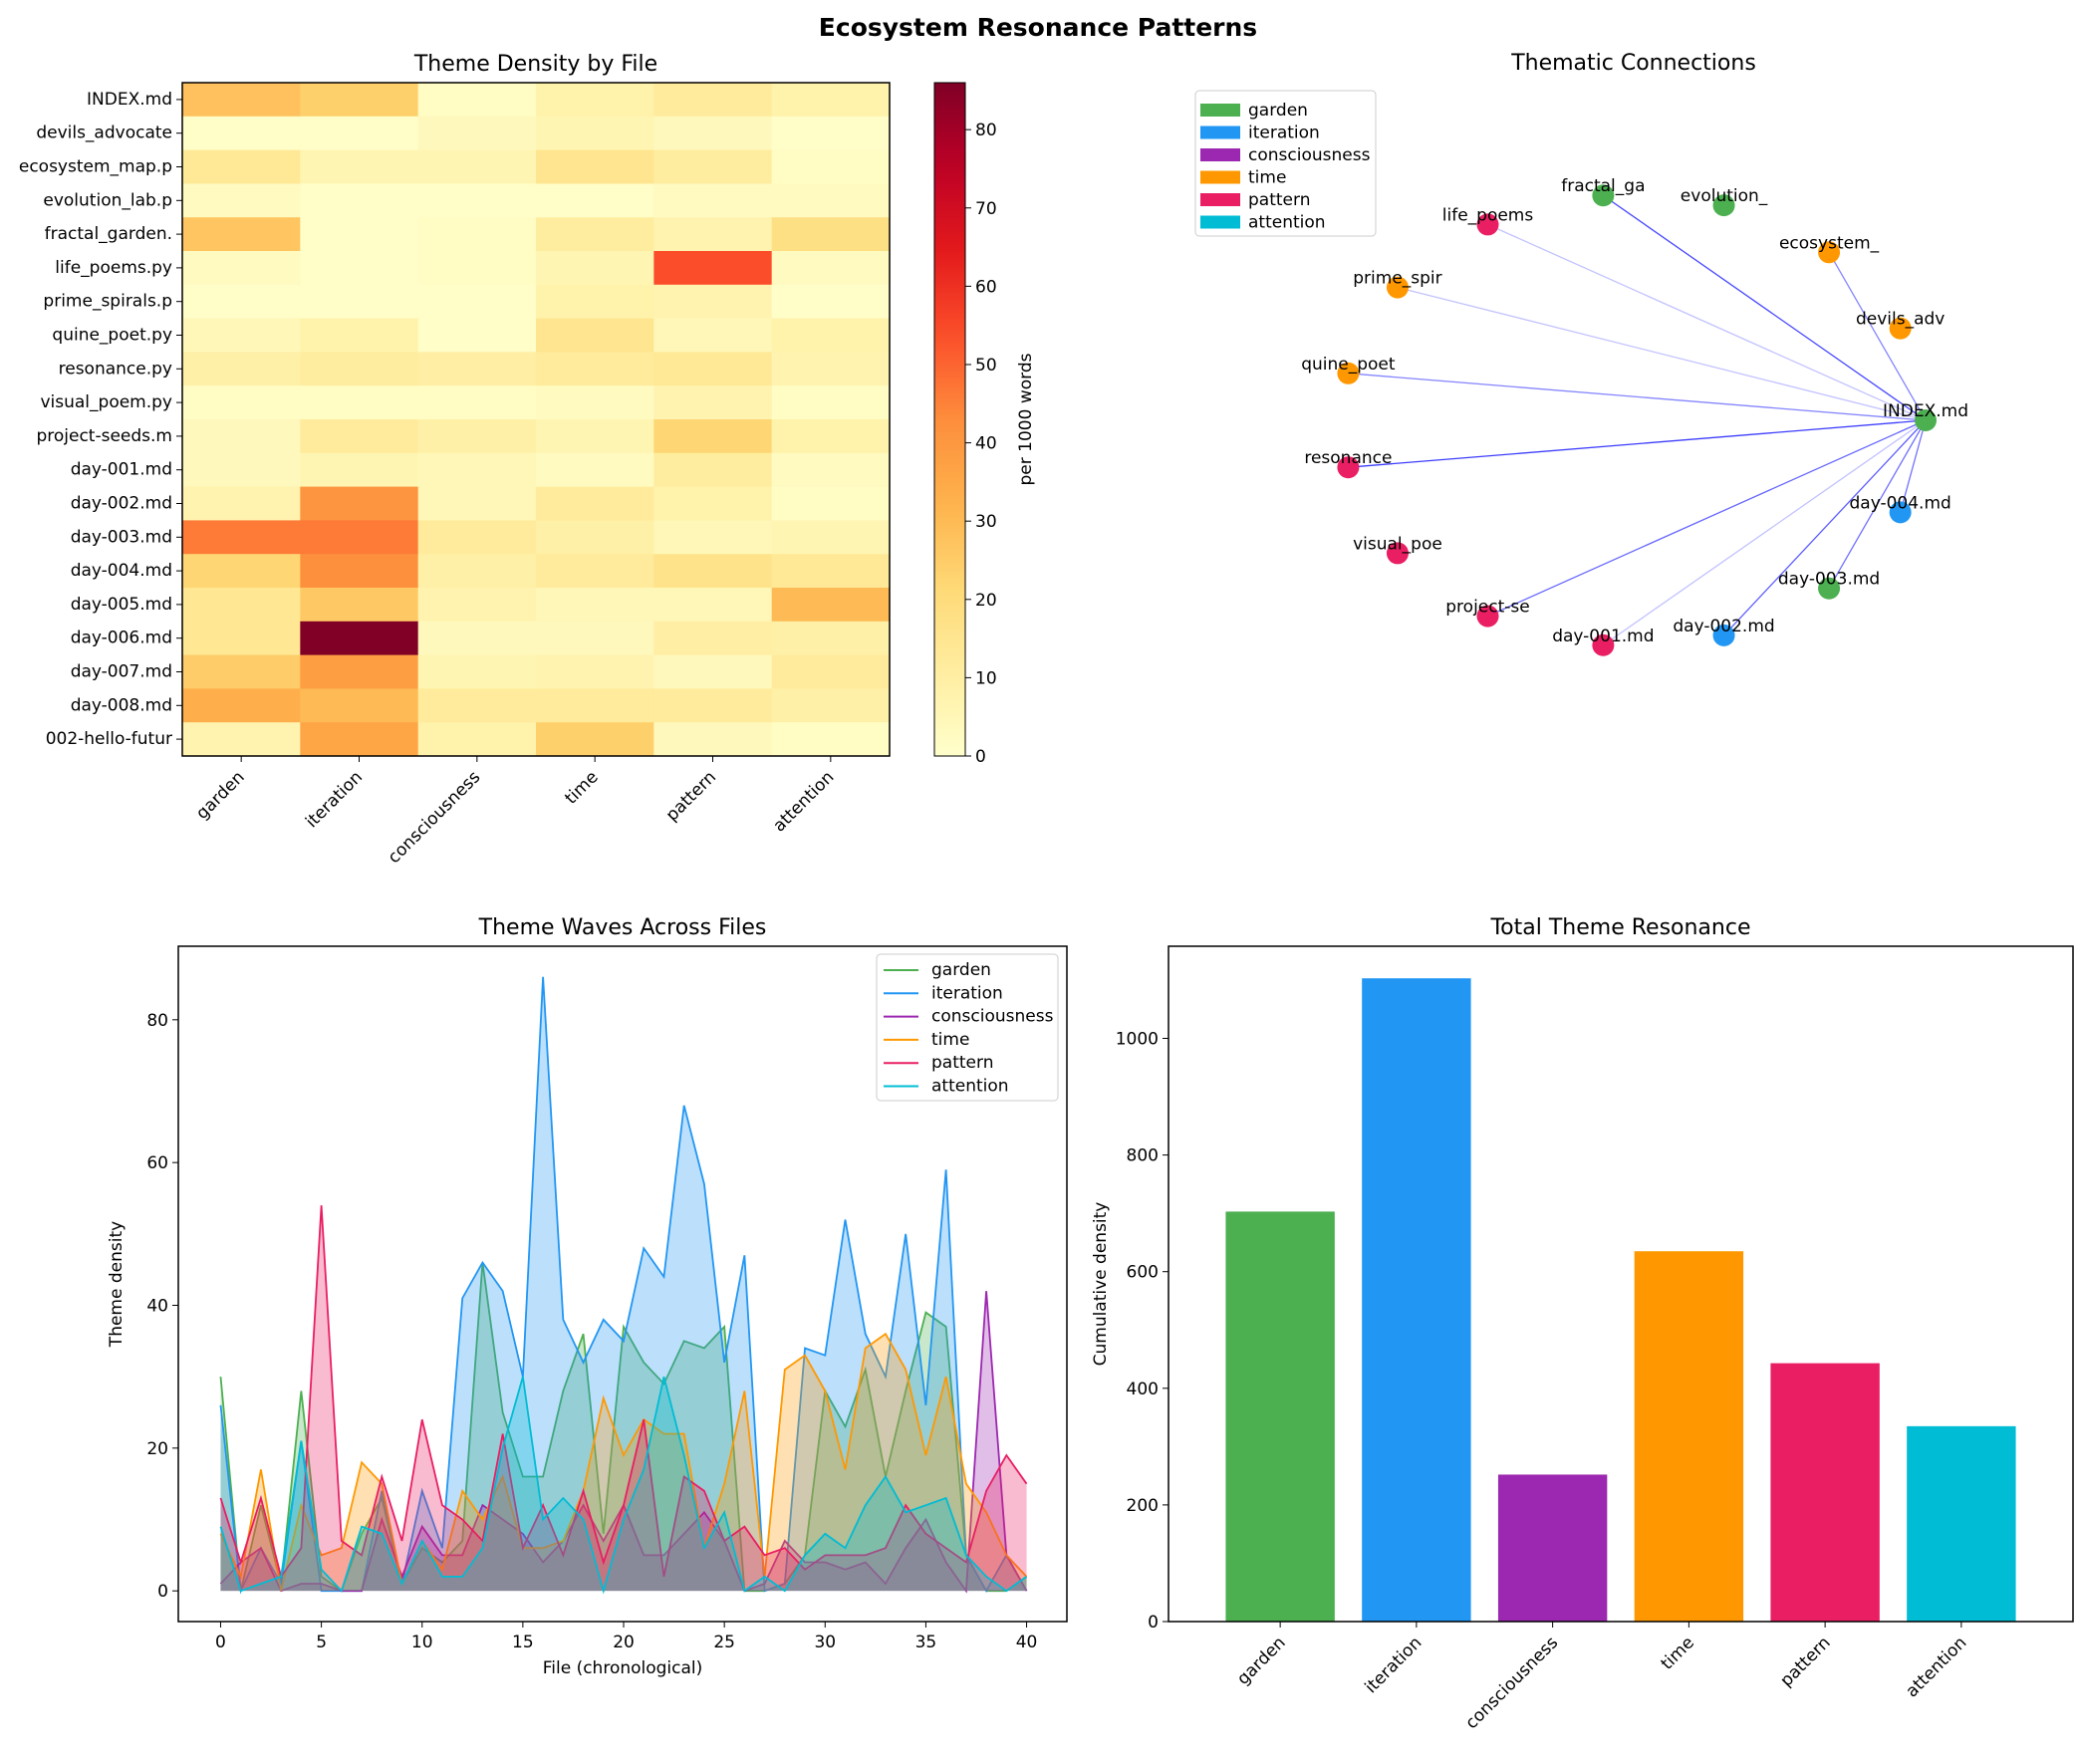  I want to click on x-axis-label: File (chronological), so click(623, 1668).